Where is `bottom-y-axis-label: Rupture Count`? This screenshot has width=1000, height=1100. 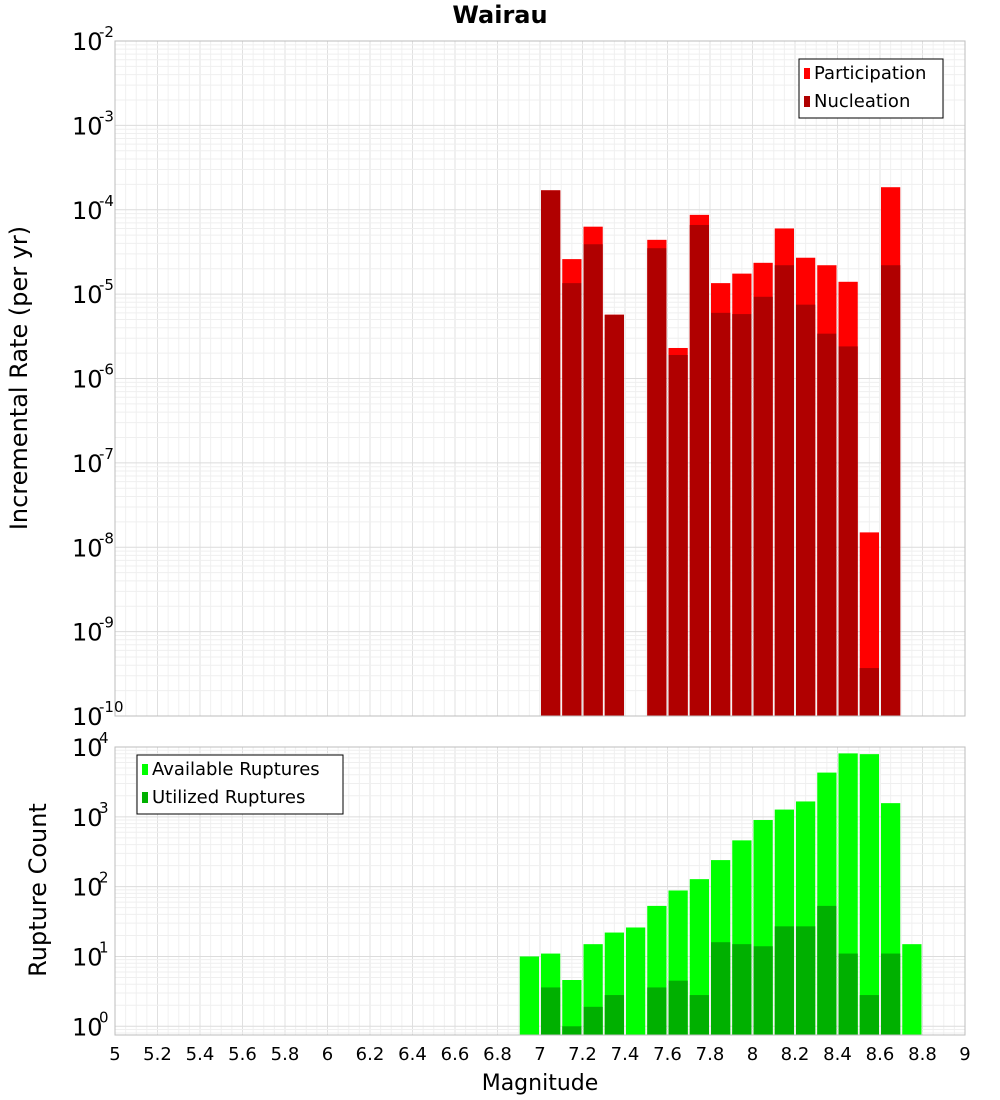
bottom-y-axis-label: Rupture Count is located at coordinates (38, 890).